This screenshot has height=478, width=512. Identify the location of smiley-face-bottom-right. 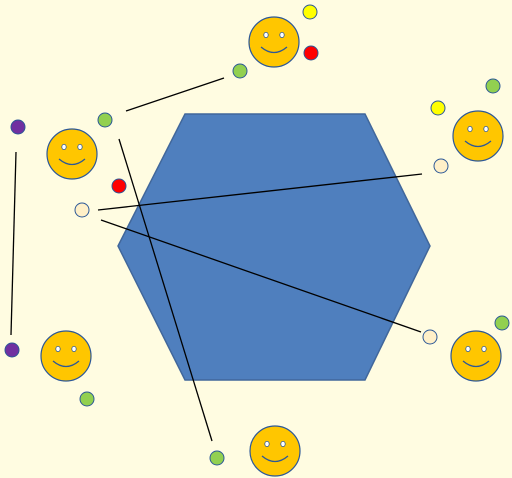
(476, 356).